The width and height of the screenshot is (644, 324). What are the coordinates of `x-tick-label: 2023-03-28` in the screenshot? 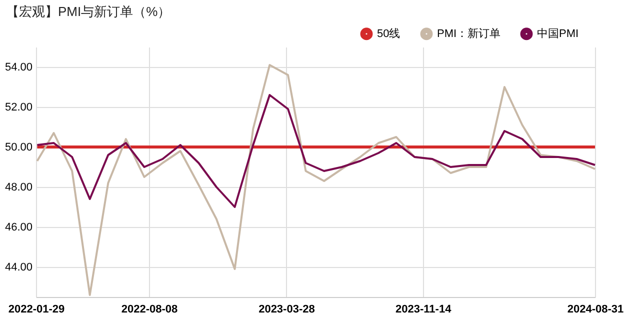 It's located at (286, 310).